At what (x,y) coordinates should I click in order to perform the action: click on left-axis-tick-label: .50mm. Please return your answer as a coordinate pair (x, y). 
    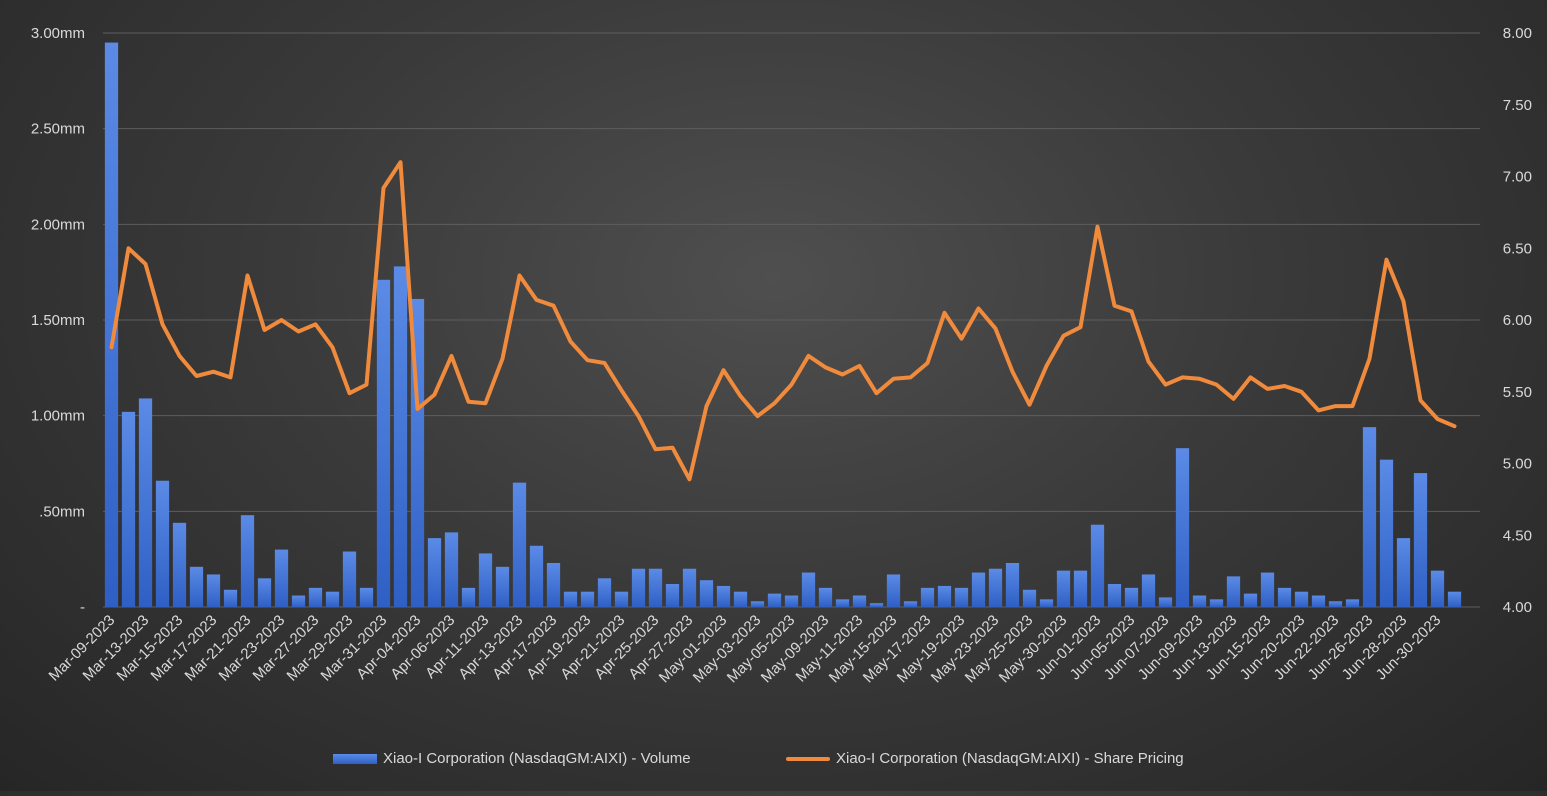
    Looking at the image, I should click on (62, 511).